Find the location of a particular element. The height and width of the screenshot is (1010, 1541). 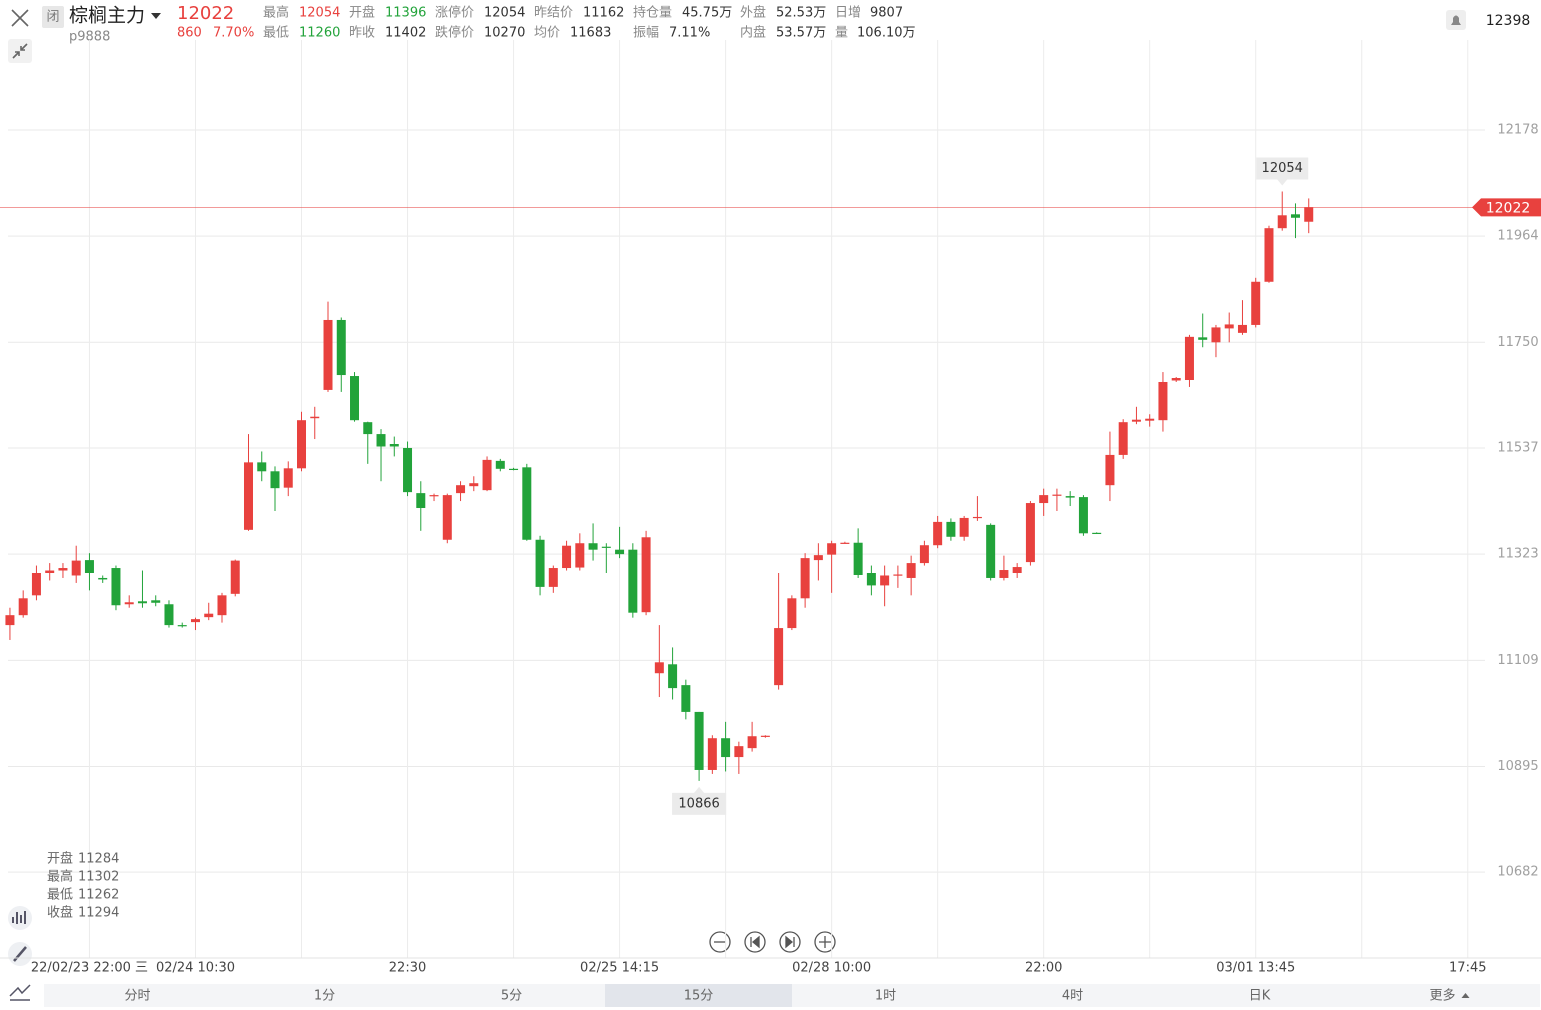

collapse-button is located at coordinates (20, 51).